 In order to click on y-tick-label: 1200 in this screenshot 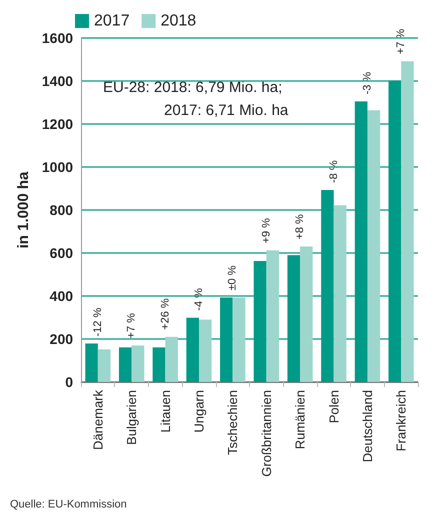, I will do `click(58, 124)`.